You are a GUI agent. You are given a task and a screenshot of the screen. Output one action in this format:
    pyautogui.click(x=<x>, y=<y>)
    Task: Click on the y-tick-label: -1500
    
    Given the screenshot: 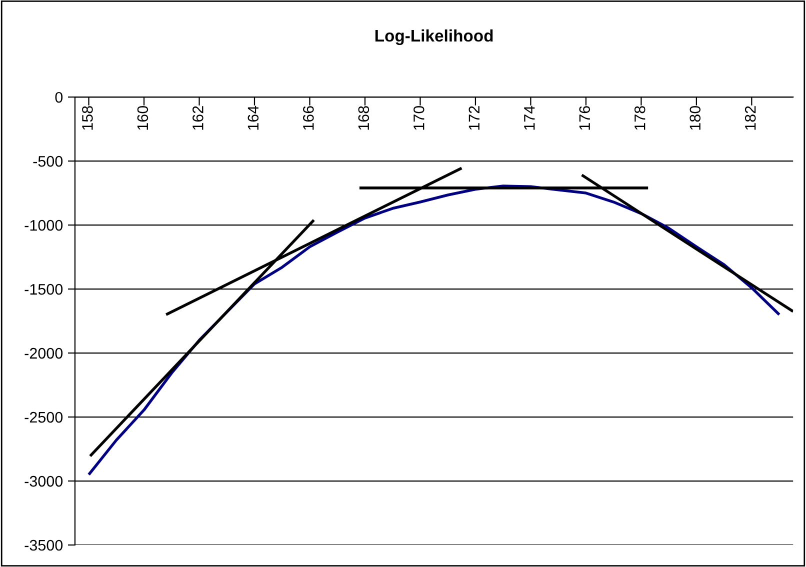 What is the action you would take?
    pyautogui.click(x=43, y=289)
    